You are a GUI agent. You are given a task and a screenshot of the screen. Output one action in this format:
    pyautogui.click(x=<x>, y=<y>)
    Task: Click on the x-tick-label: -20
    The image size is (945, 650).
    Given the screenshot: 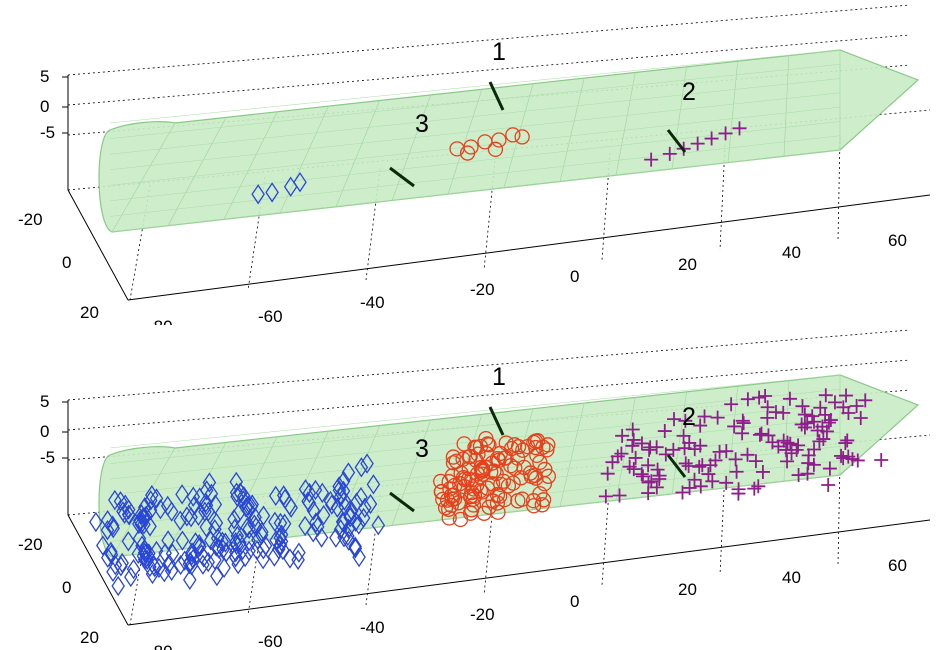 What is the action you would take?
    pyautogui.click(x=482, y=289)
    